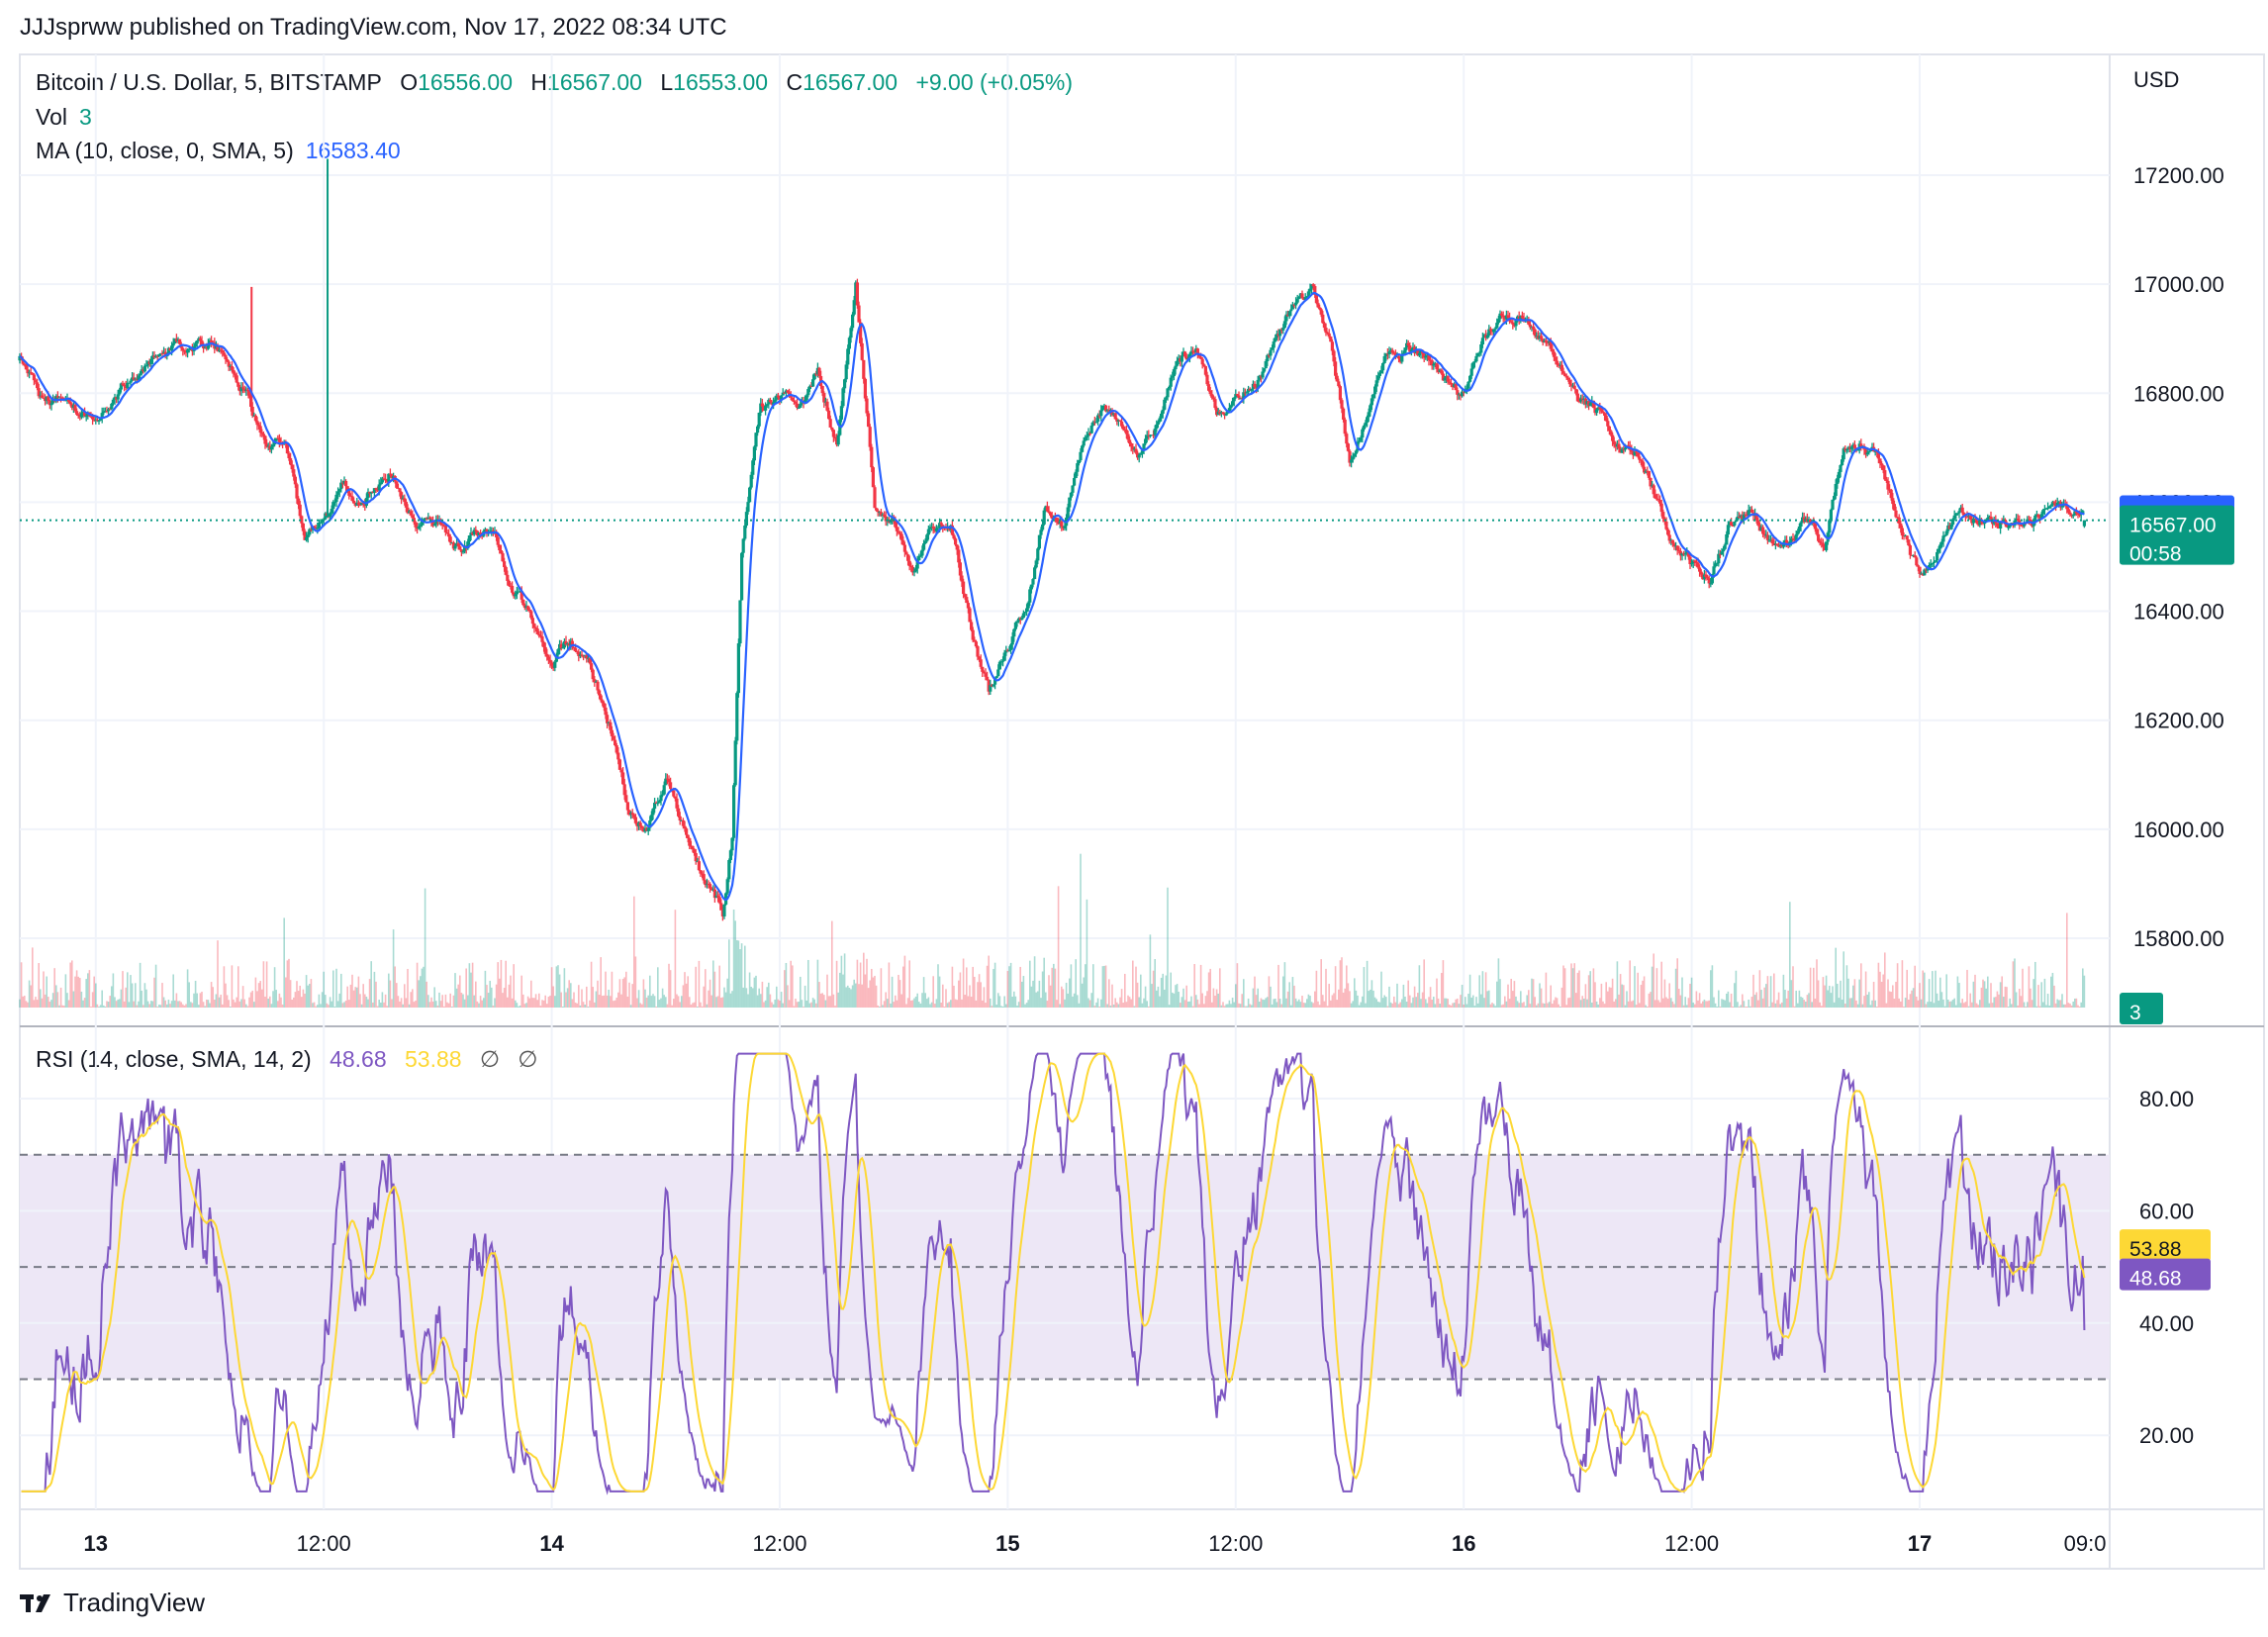 This screenshot has width=2268, height=1637. What do you see at coordinates (209, 82) in the screenshot?
I see `symbol-name: Bitcoin / U.S. Dollar, 5, BITSTAMP` at bounding box center [209, 82].